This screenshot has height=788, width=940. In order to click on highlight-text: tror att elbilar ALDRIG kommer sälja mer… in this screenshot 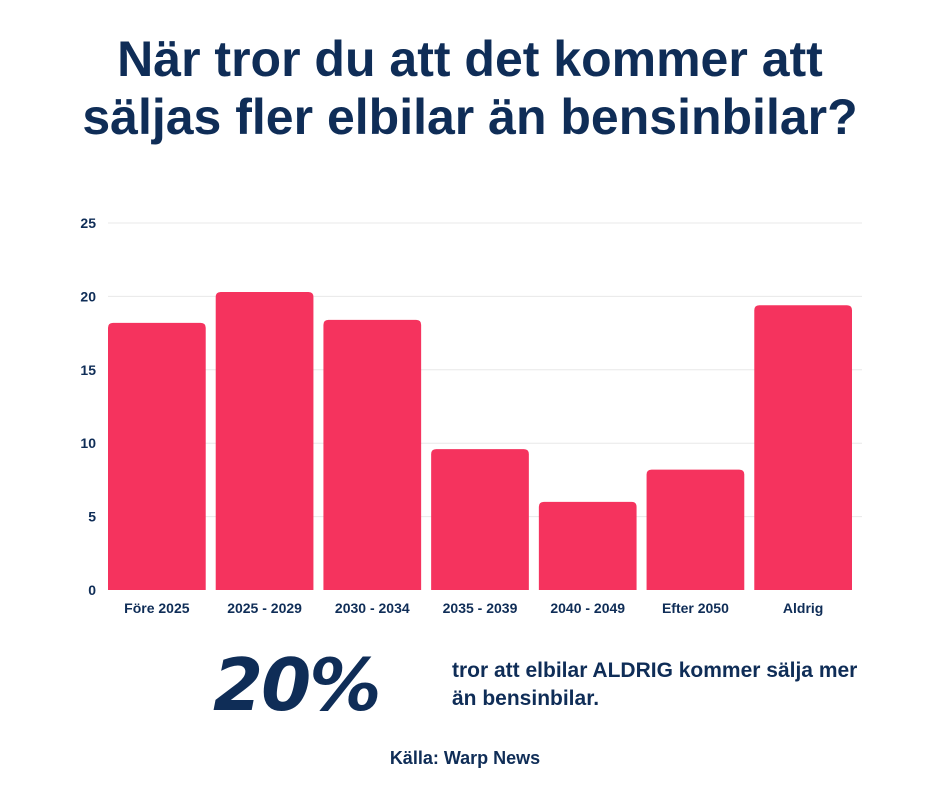, I will do `click(655, 684)`.